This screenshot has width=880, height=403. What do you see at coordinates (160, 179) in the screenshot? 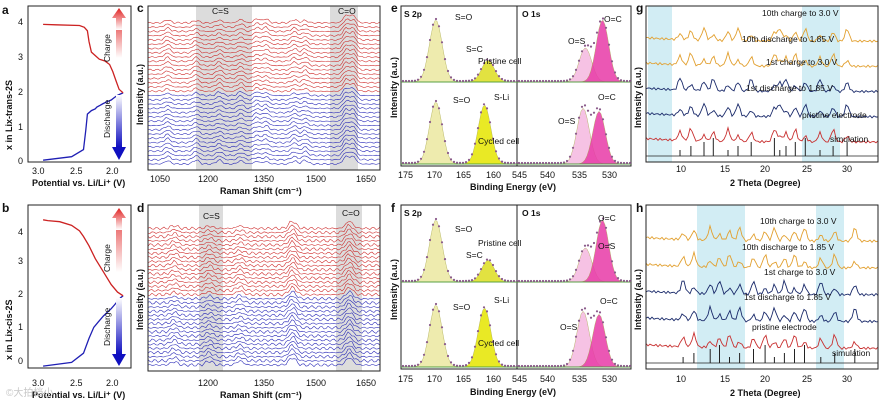
I see `xtick-c-0: 1050` at bounding box center [160, 179].